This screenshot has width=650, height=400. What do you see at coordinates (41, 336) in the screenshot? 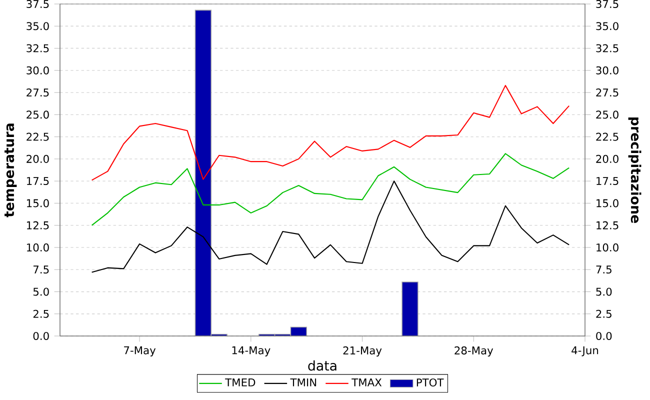
I see `y-tick-label: 0.0` at bounding box center [41, 336].